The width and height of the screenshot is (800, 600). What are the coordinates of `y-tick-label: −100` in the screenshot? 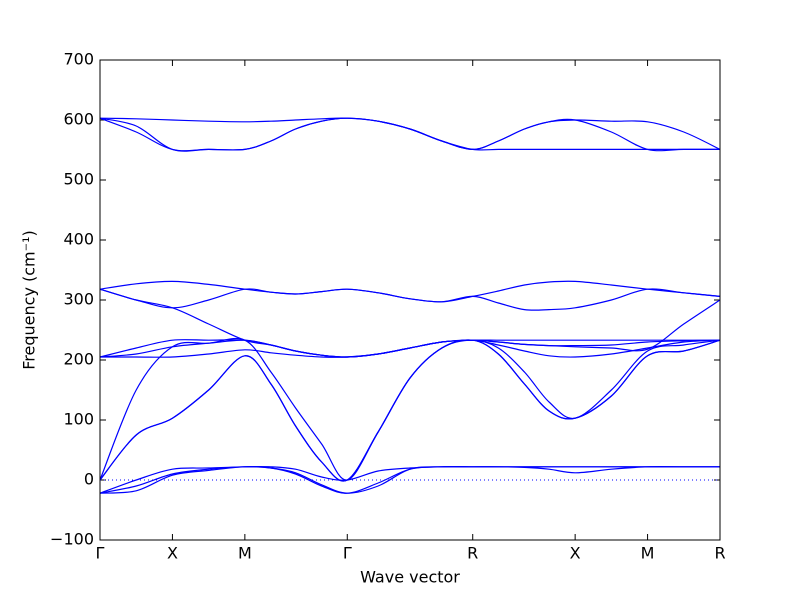 It's located at (72, 539).